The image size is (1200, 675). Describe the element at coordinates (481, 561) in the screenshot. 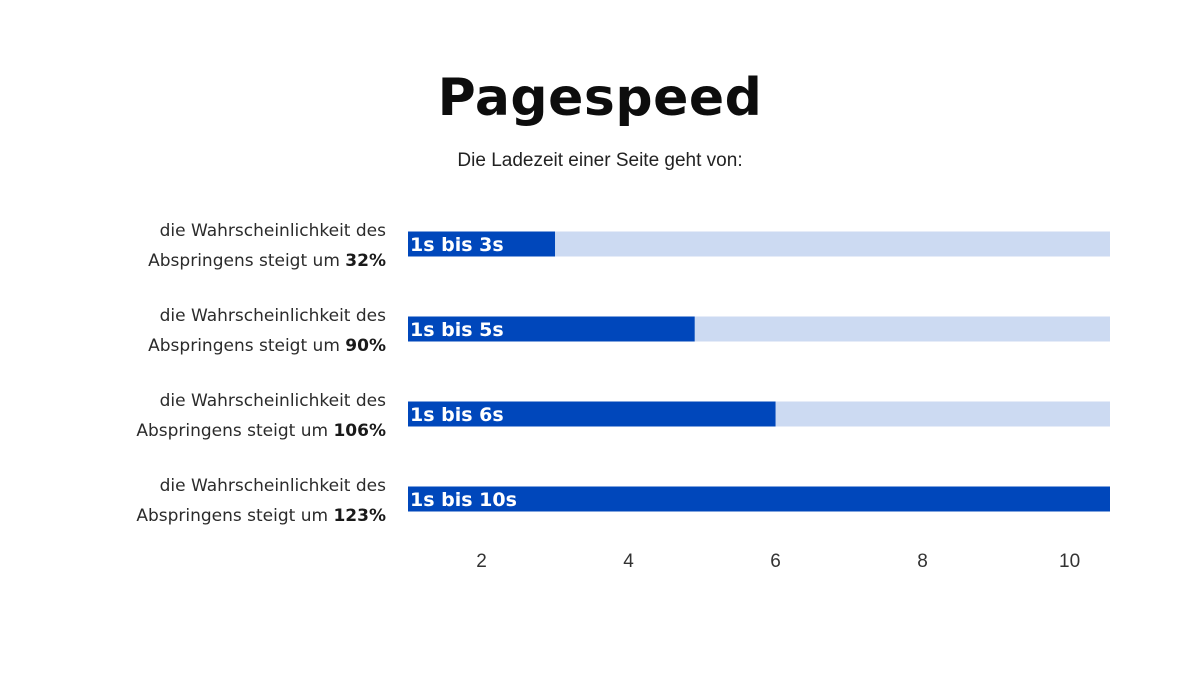

I see `x-tick-label: 2` at that location.